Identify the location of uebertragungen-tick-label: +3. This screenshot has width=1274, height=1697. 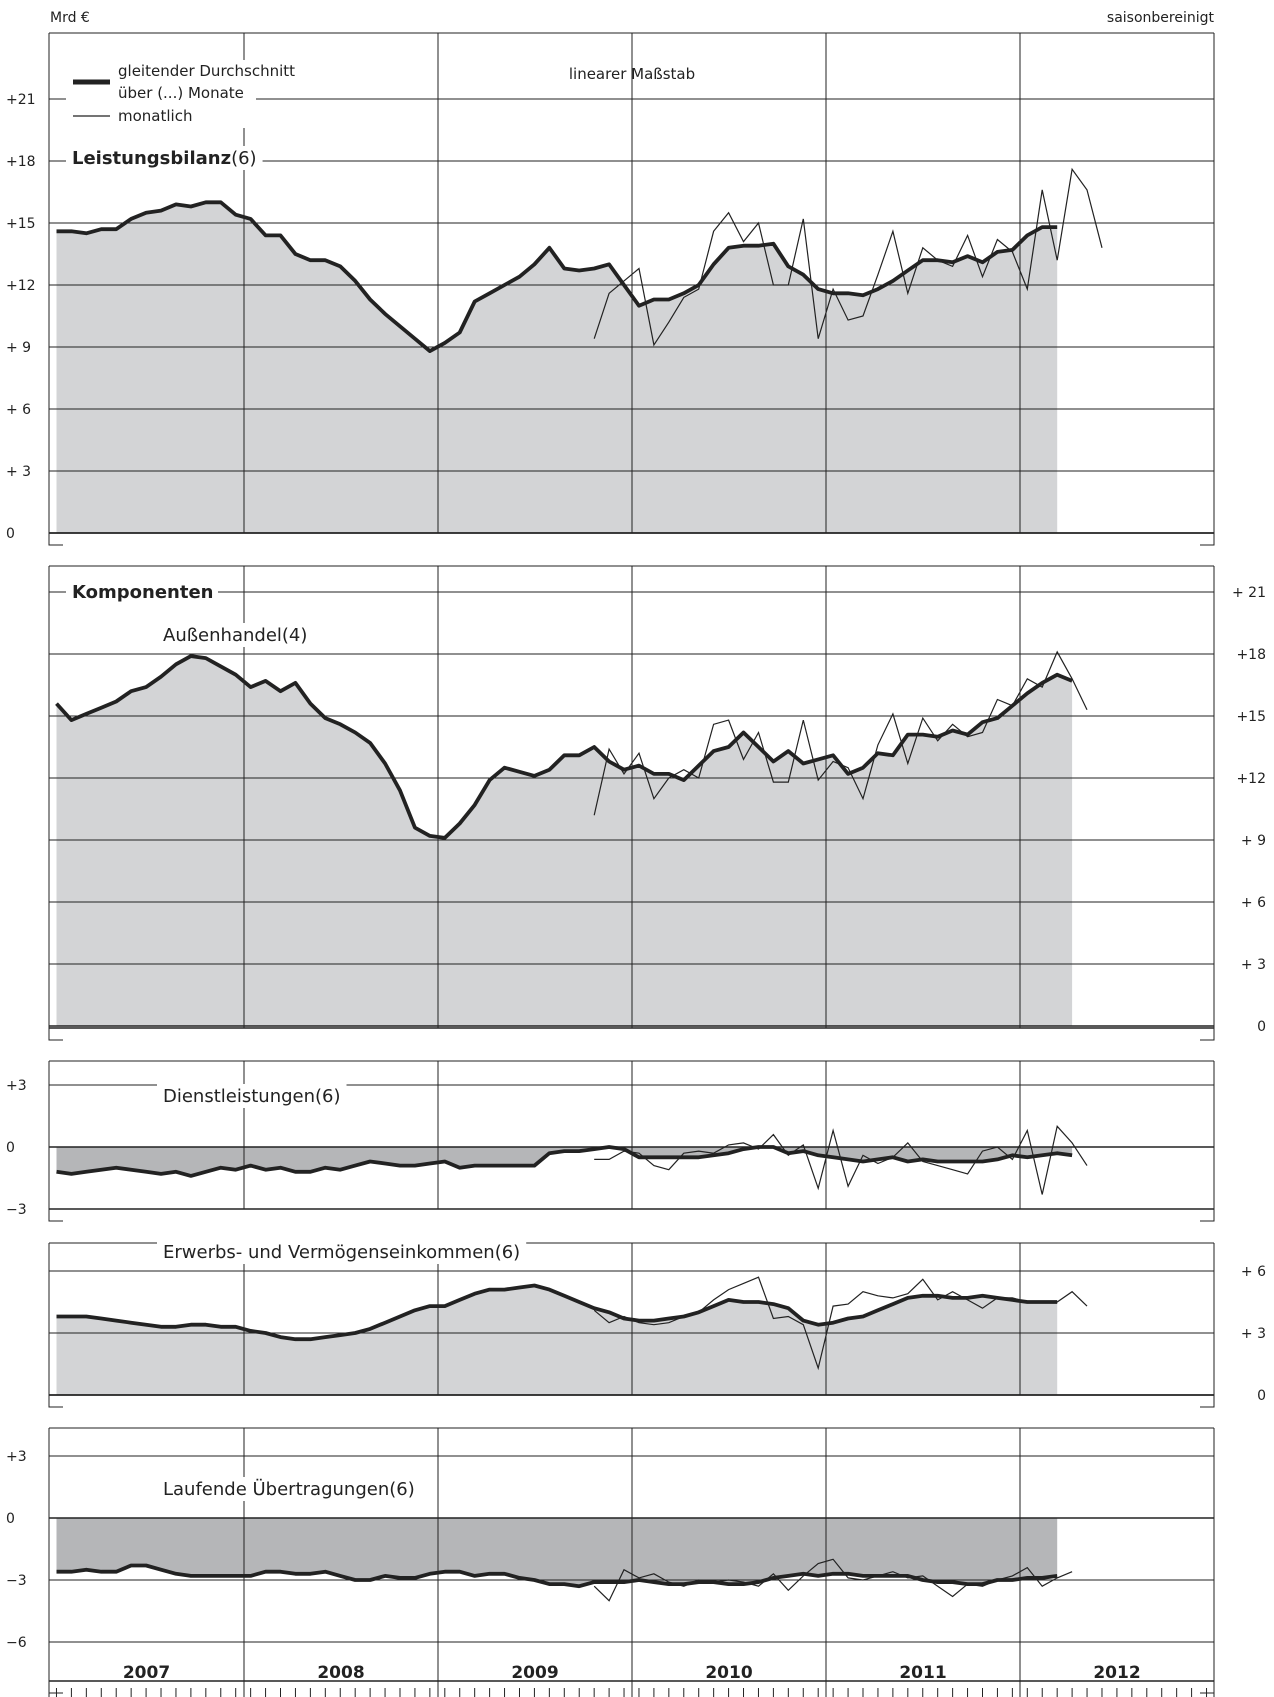
(16, 1457).